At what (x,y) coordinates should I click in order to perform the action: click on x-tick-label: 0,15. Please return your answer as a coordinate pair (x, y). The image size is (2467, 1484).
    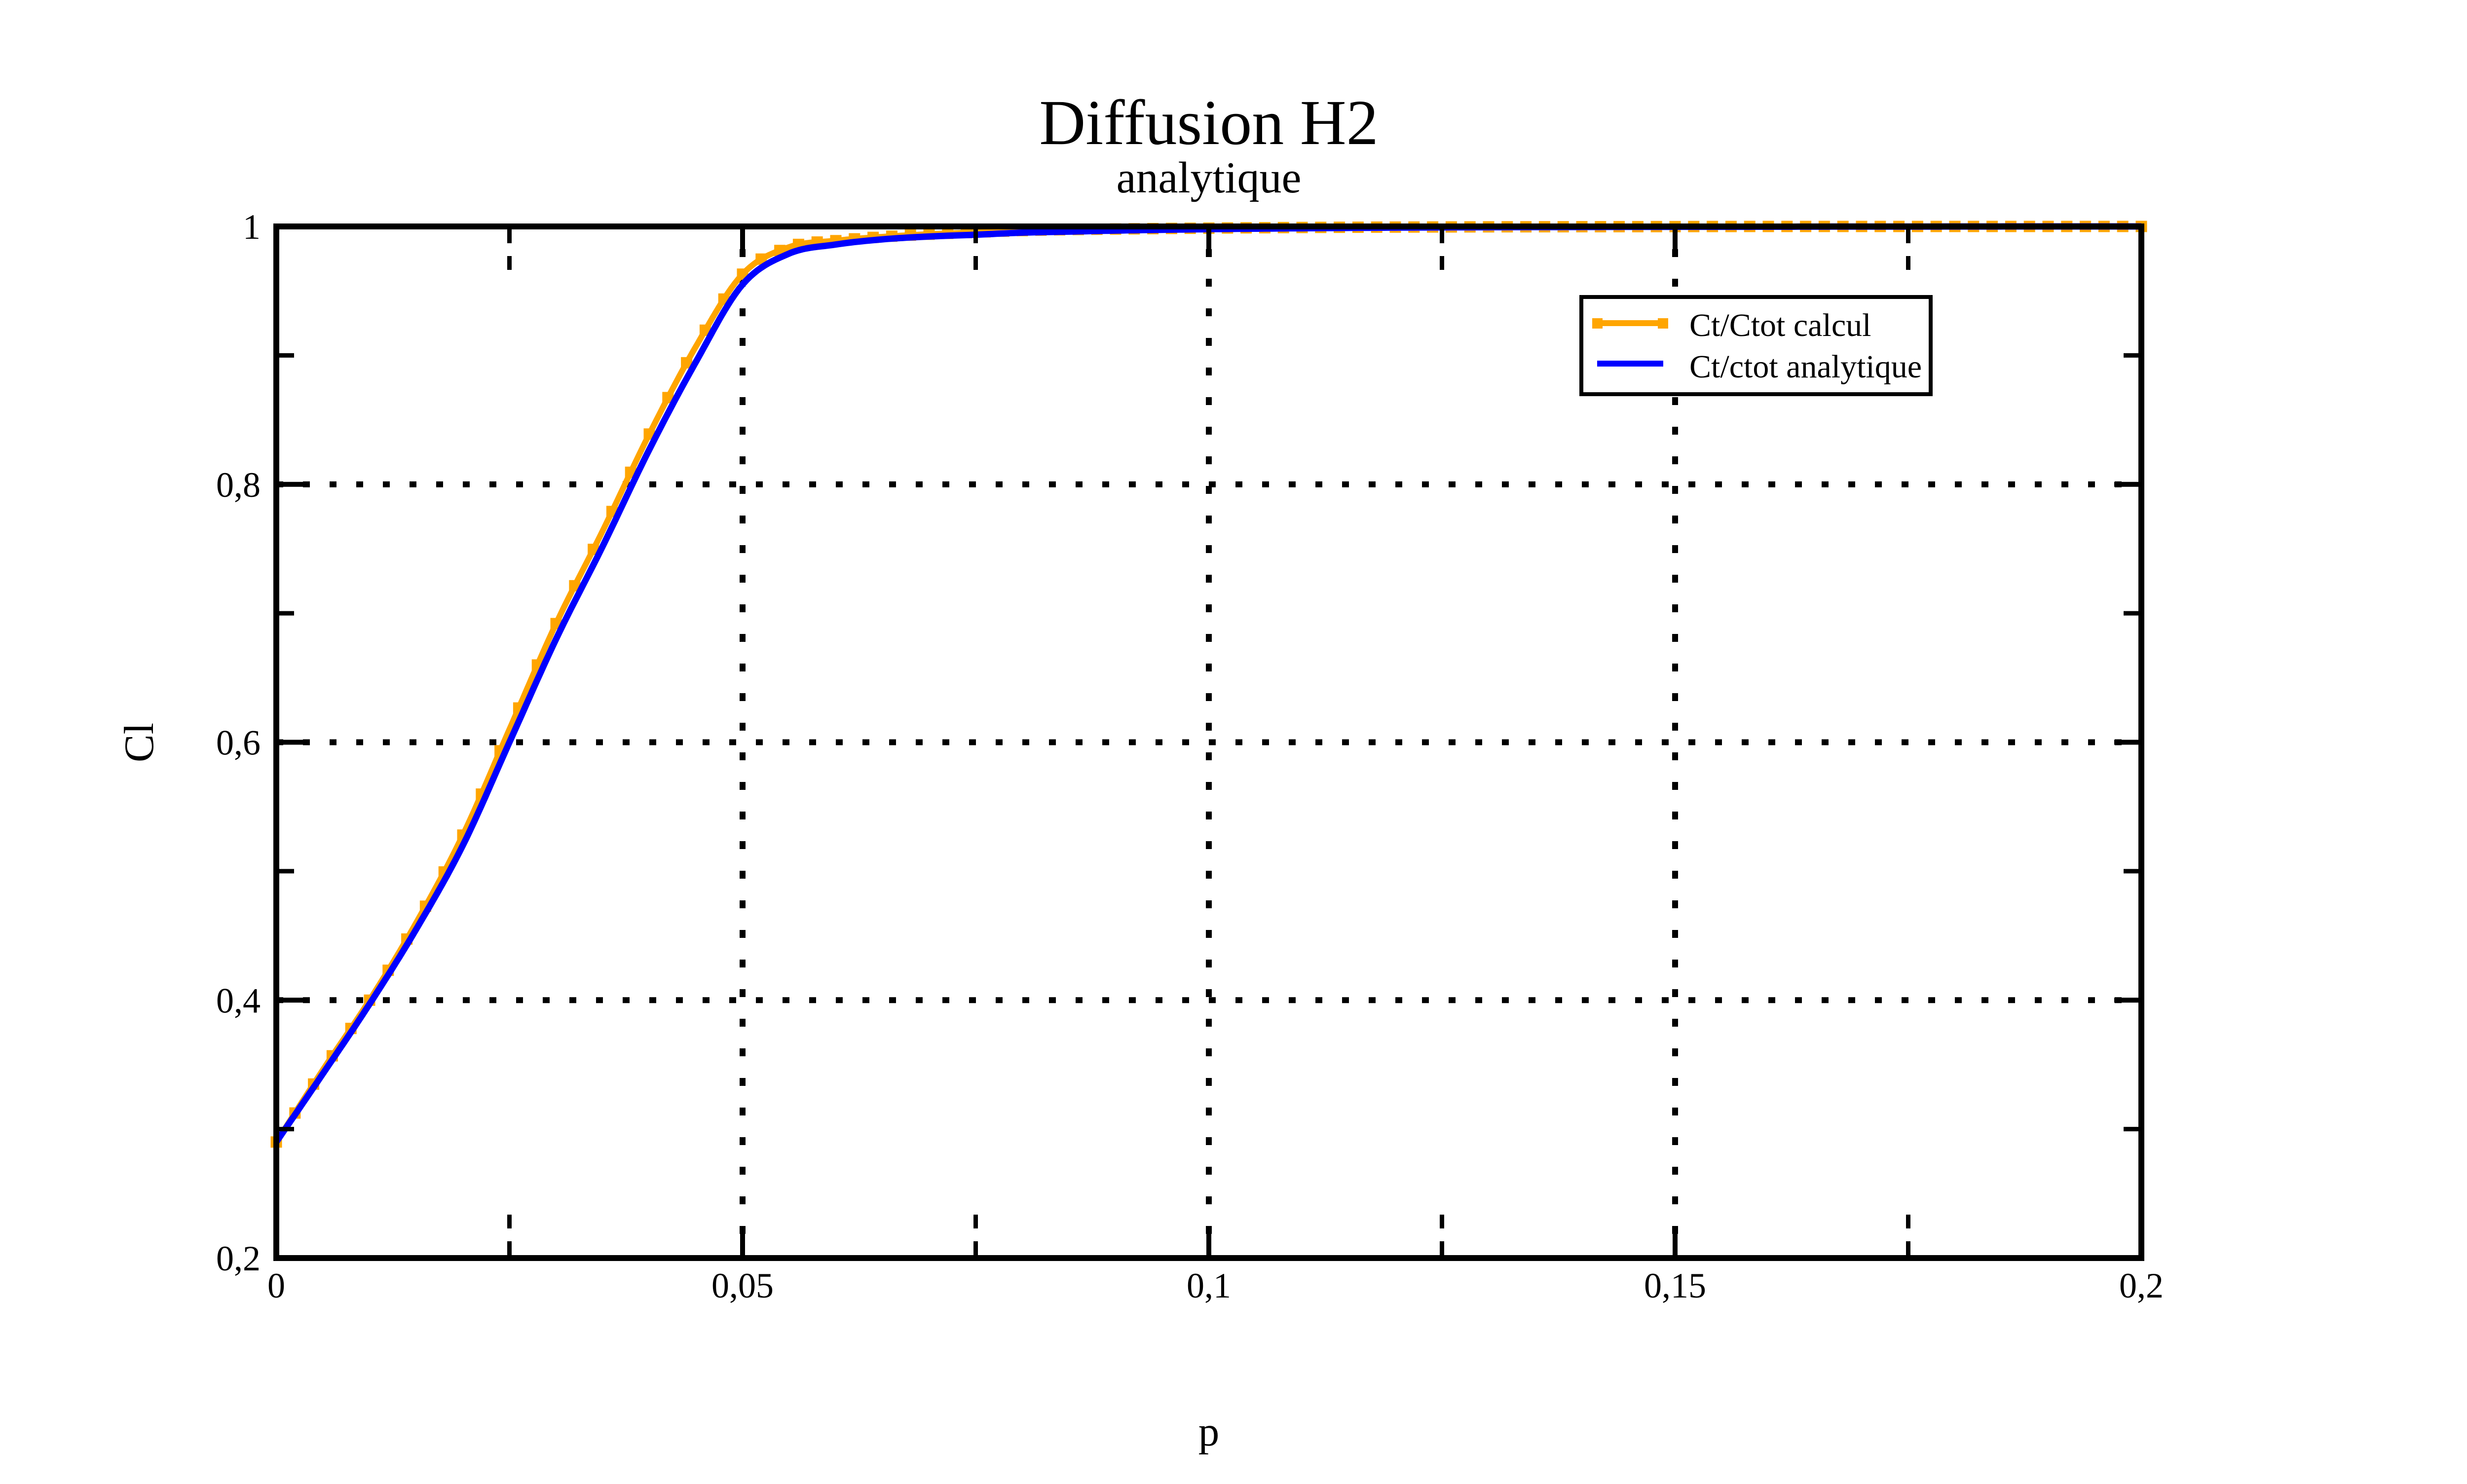
    Looking at the image, I should click on (1675, 1285).